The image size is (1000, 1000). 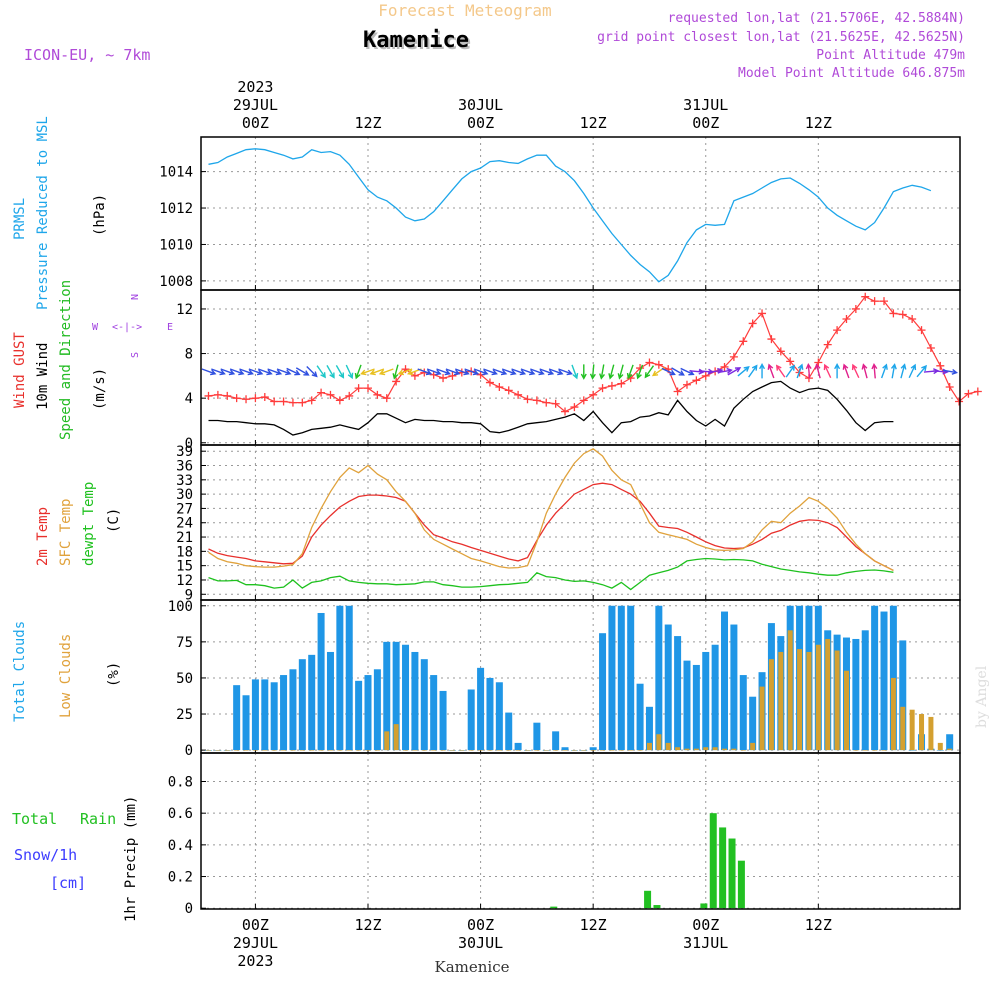 I want to click on compass-arrow: <-|->, so click(x=127, y=327).